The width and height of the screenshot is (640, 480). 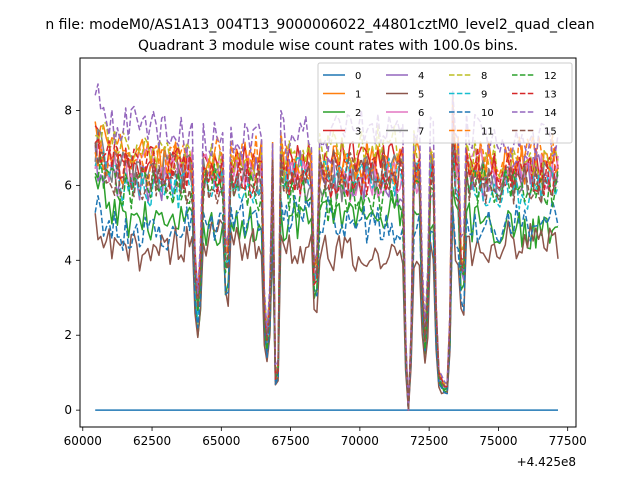 I want to click on y-axis: 0 2 4 6 8, so click(x=72, y=260).